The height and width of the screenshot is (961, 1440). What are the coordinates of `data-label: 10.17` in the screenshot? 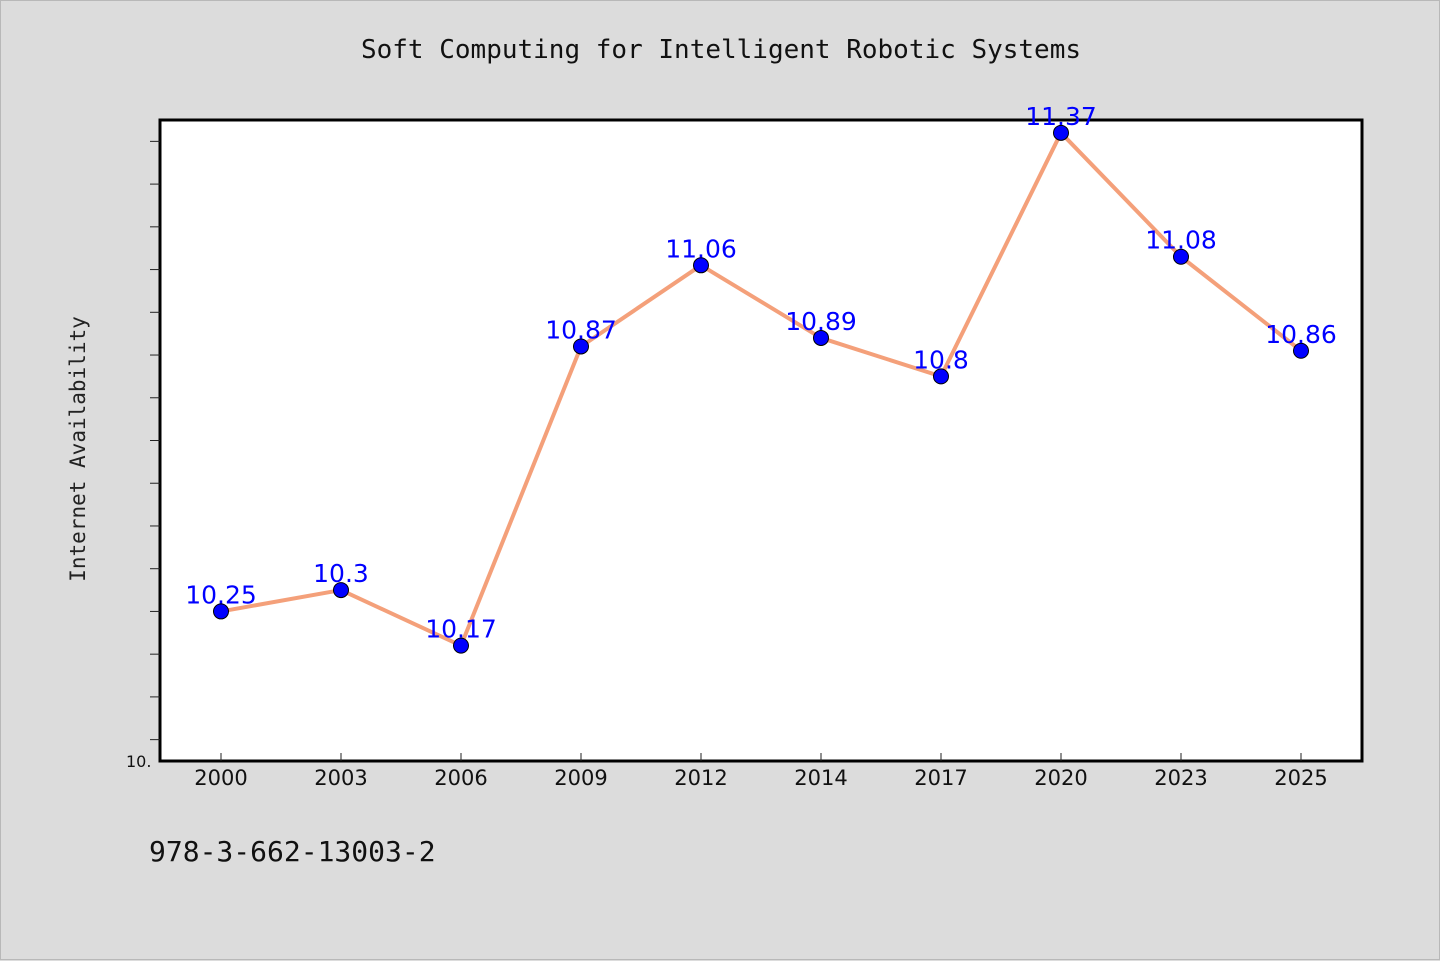 It's located at (461, 629).